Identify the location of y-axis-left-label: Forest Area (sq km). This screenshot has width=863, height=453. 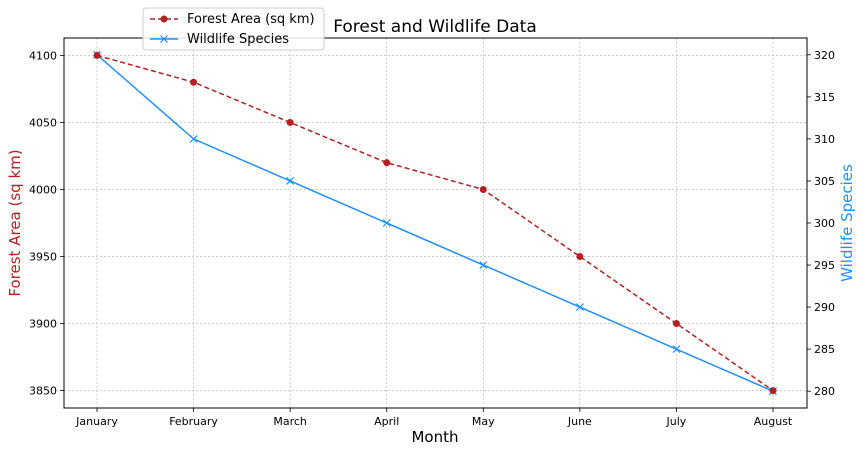
(15, 222).